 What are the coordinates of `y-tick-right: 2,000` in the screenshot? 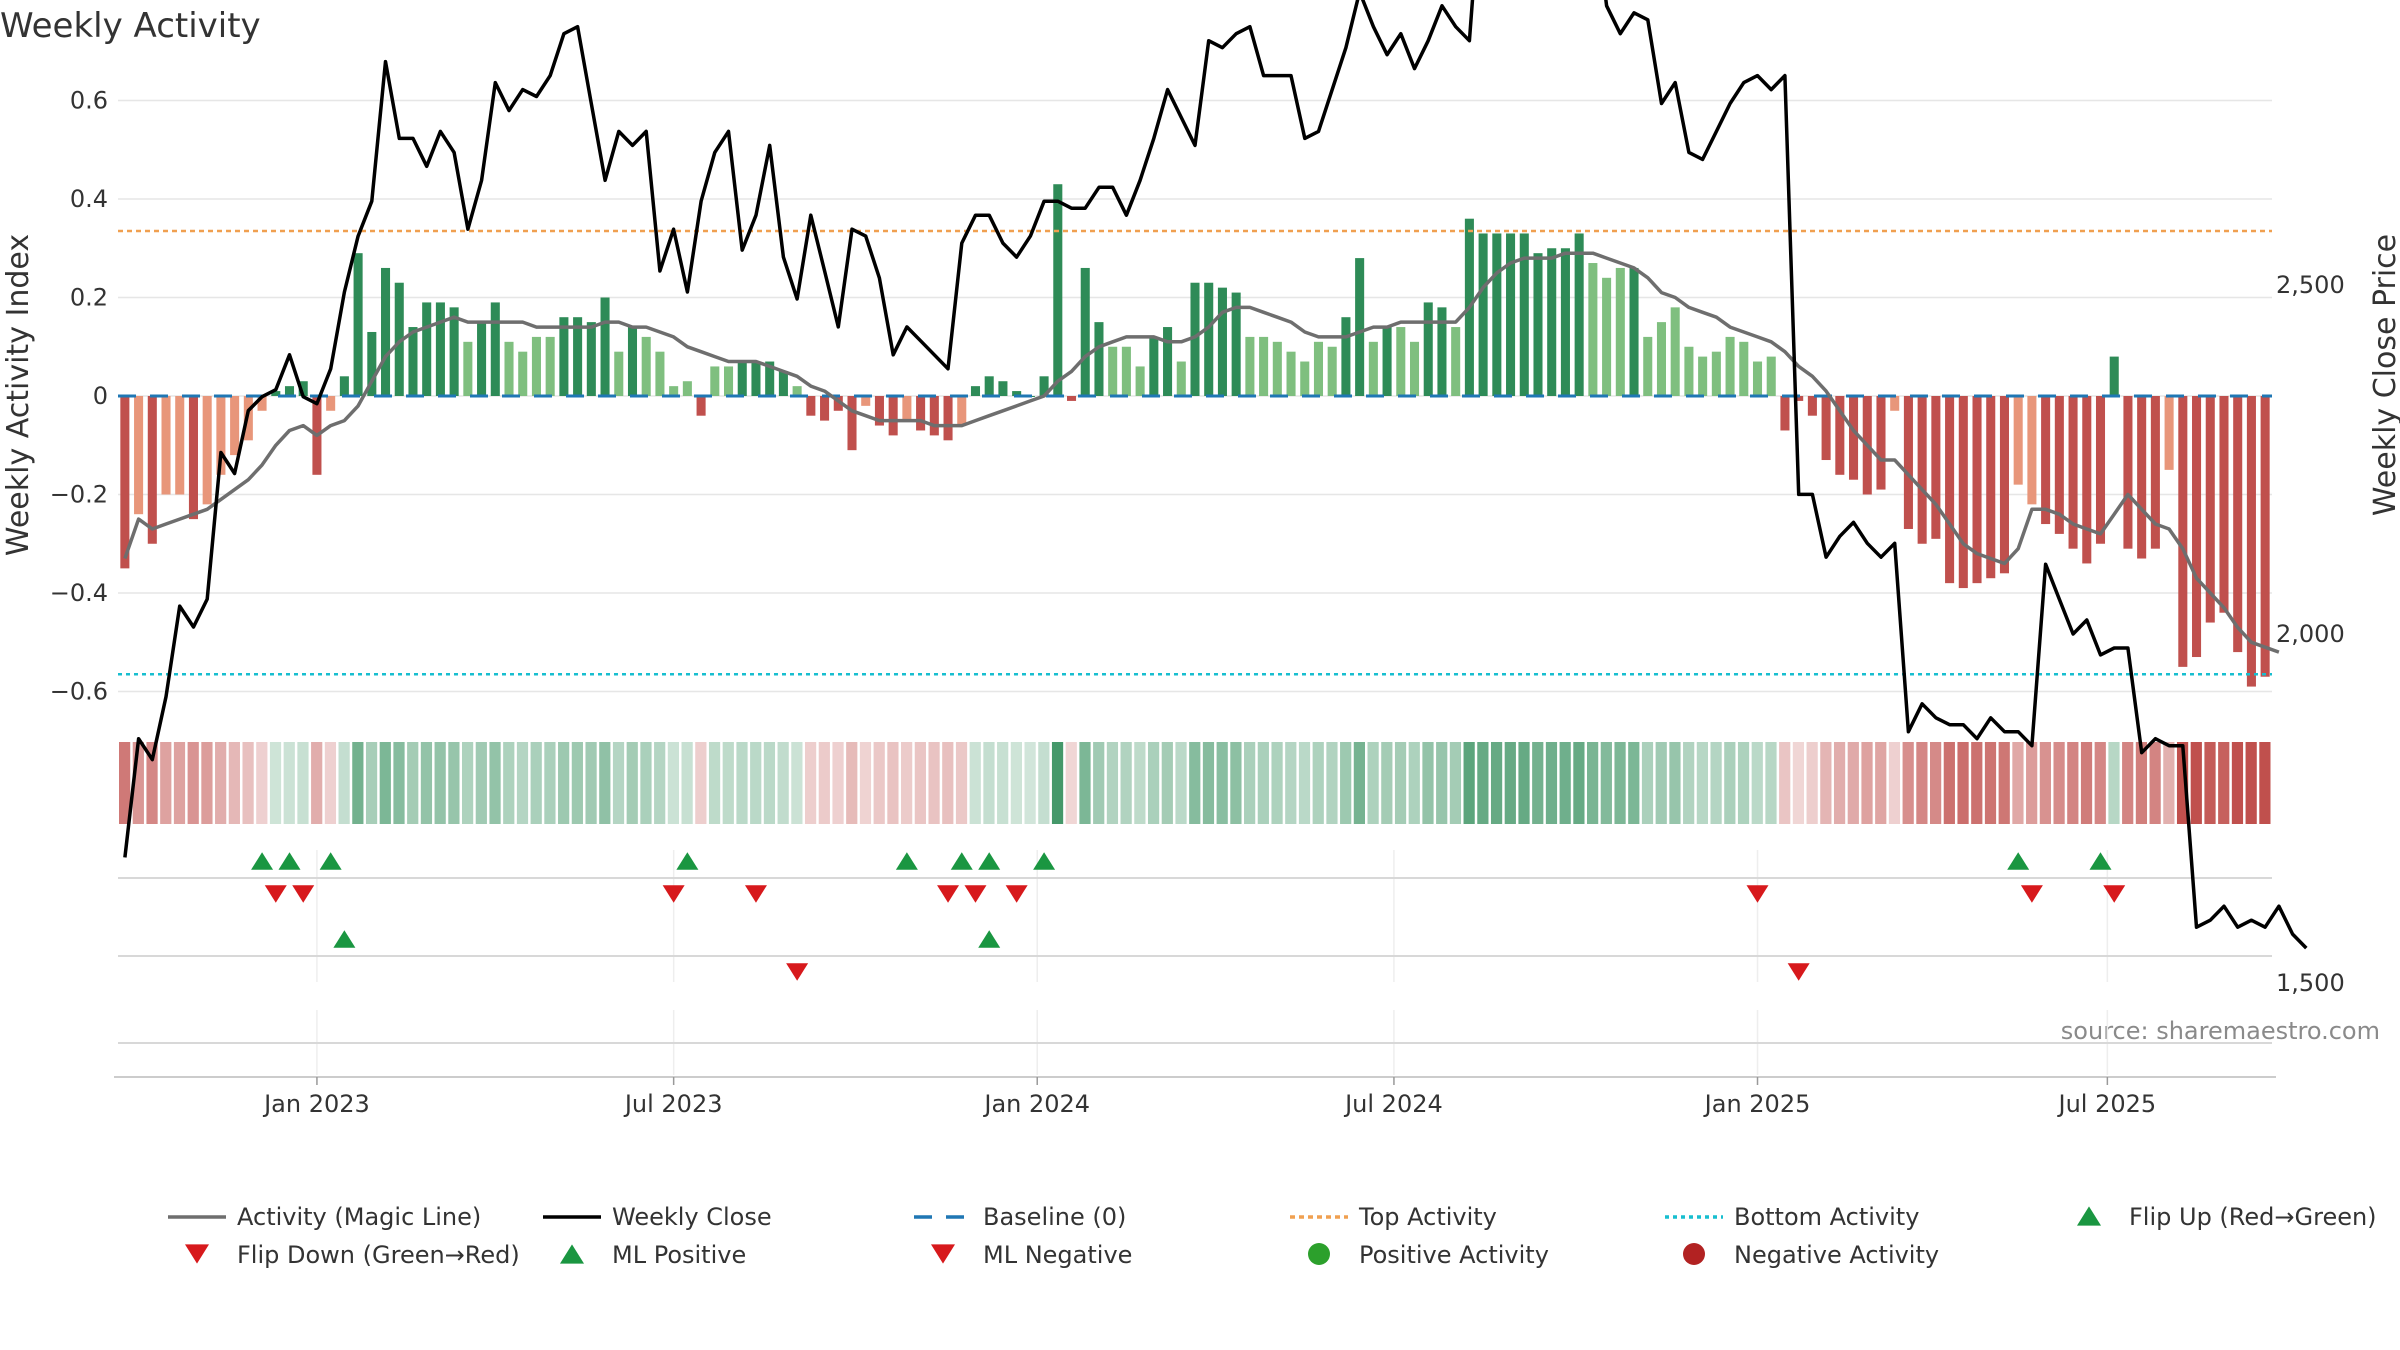 It's located at (2310, 634).